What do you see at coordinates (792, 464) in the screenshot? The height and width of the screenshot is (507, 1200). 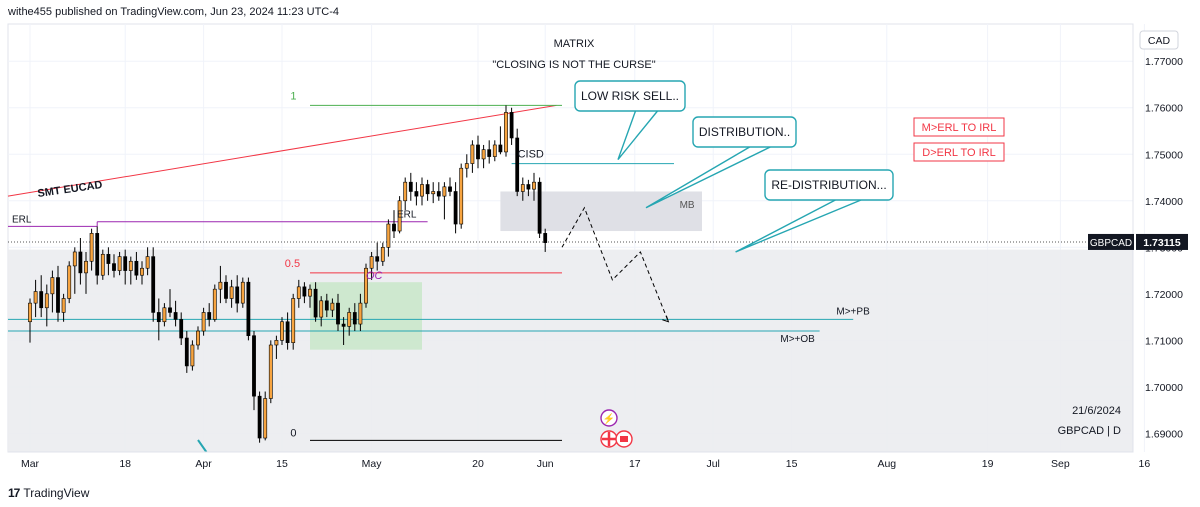 I see `x-tick-label: 15` at bounding box center [792, 464].